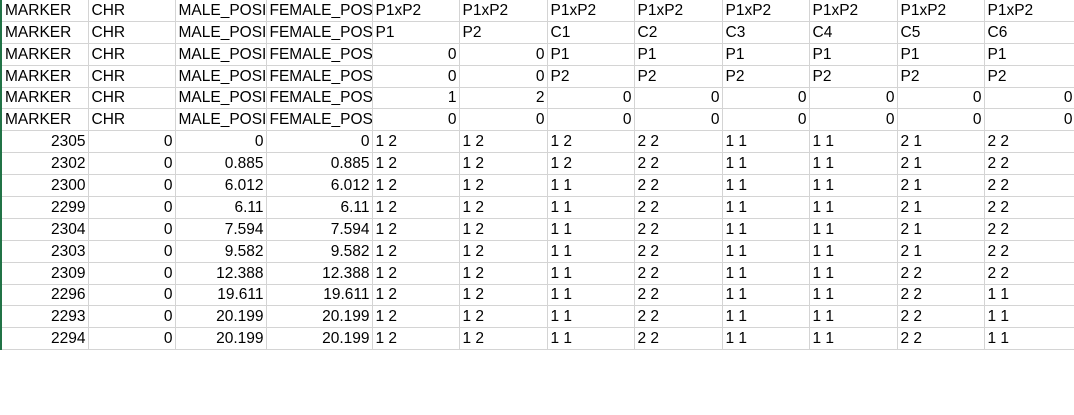  I want to click on cell: C4, so click(853, 32).